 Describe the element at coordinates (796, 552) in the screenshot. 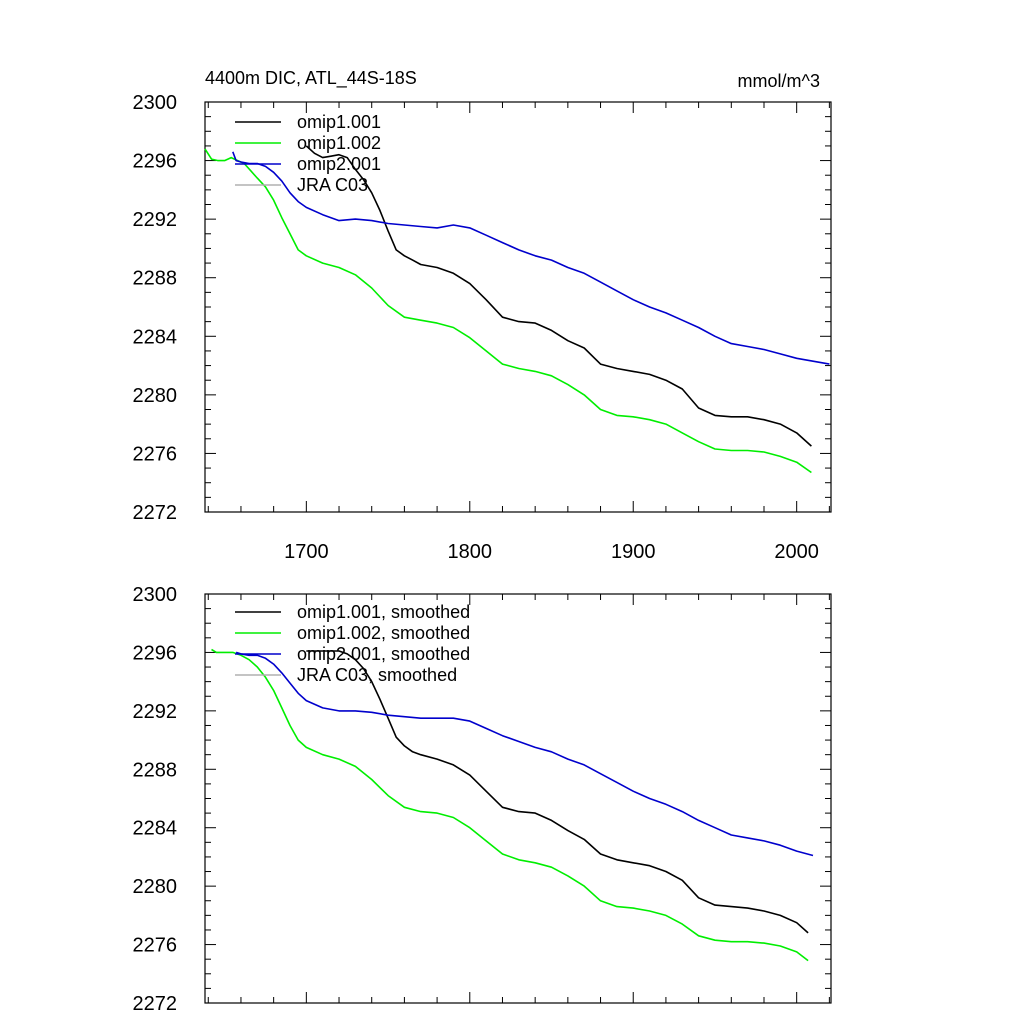

I see `x-tick-label: 2000` at that location.